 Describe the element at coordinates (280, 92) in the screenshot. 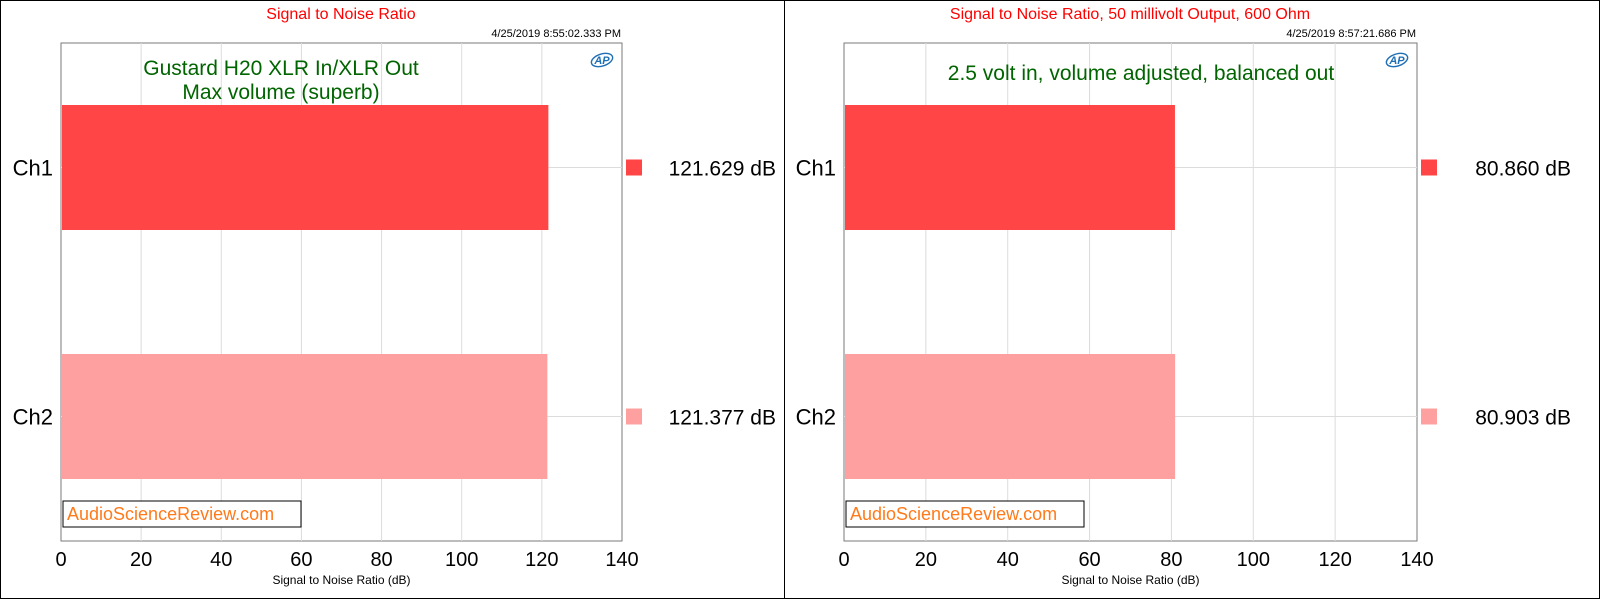

I see `chart-annotation: Max volume (superb)` at that location.